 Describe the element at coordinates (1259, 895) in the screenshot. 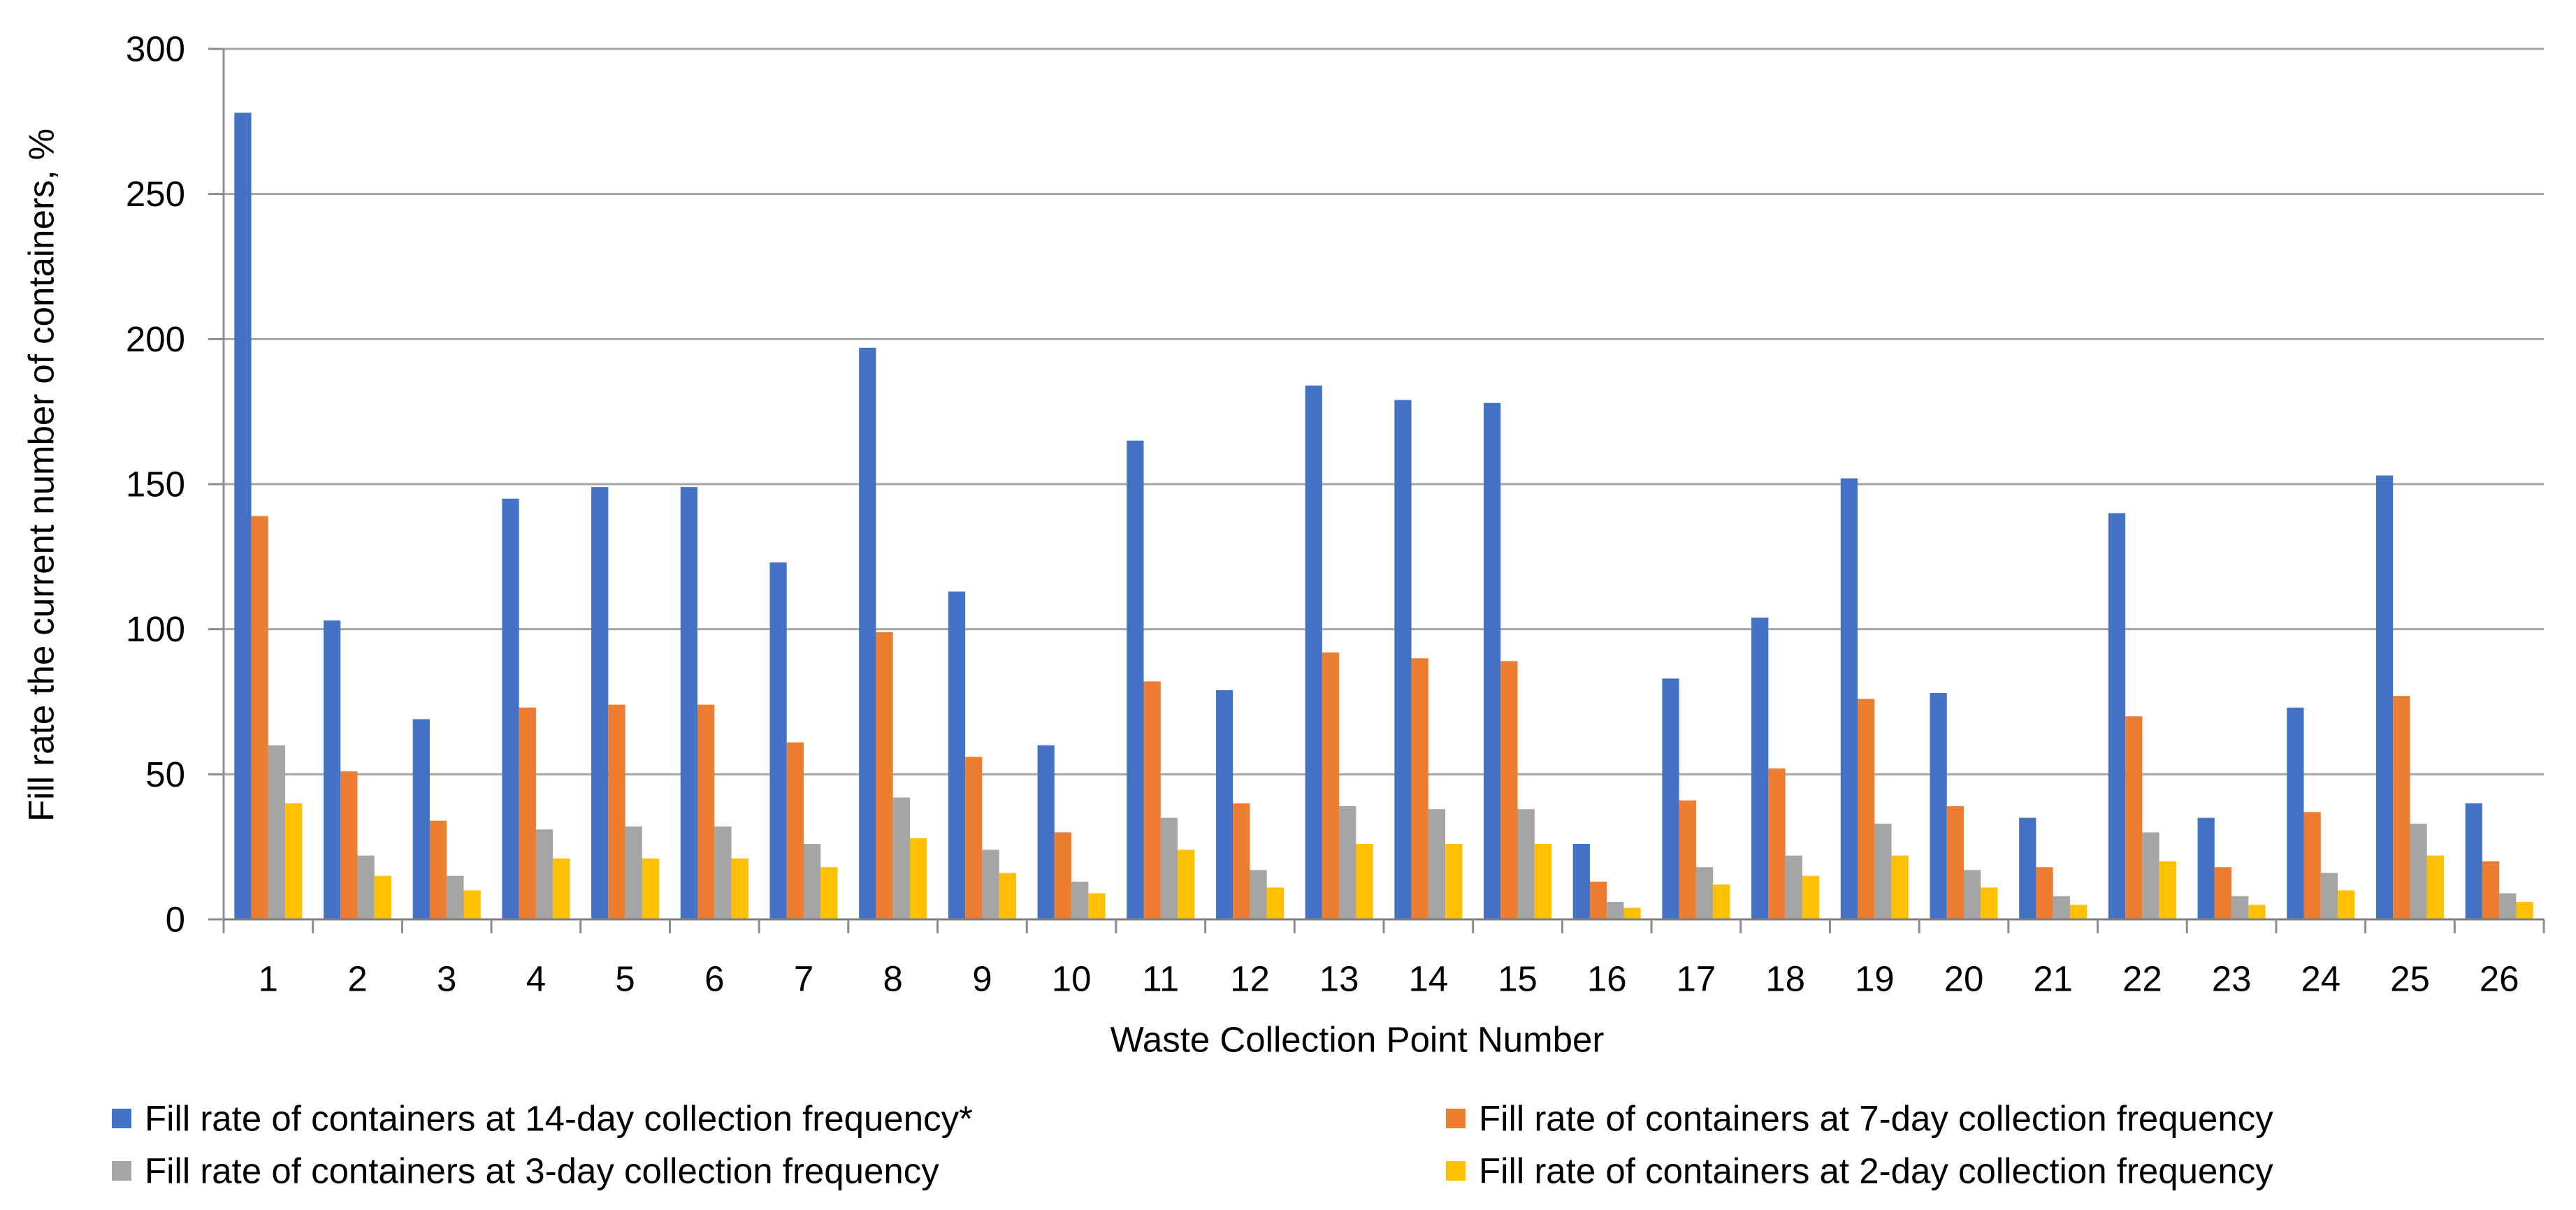

I see `bar-s3-c12` at that location.